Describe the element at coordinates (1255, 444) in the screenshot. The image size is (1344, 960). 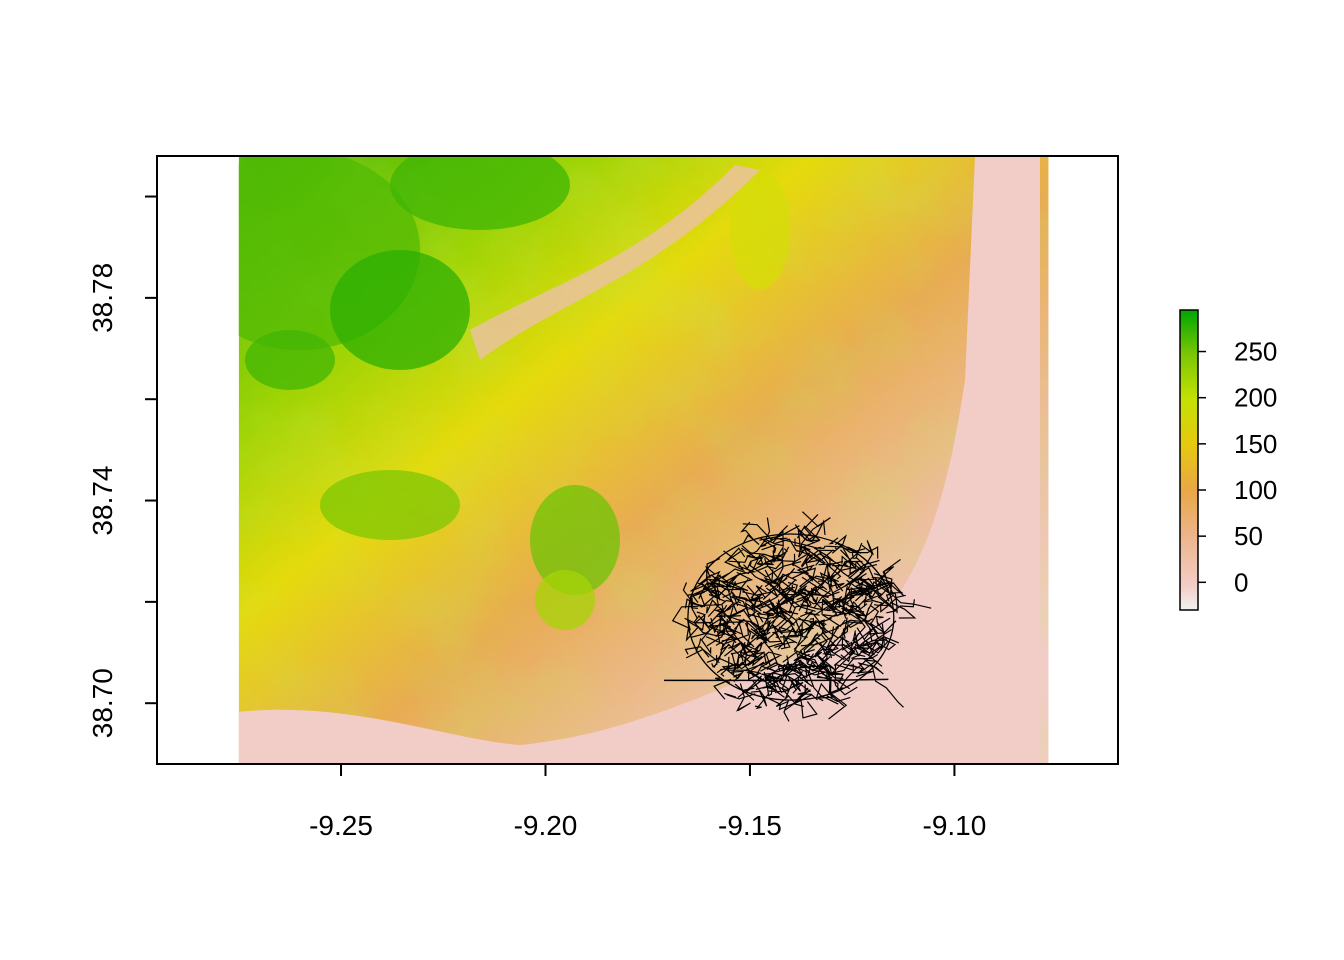
I see `legend-tick-label: 150` at that location.